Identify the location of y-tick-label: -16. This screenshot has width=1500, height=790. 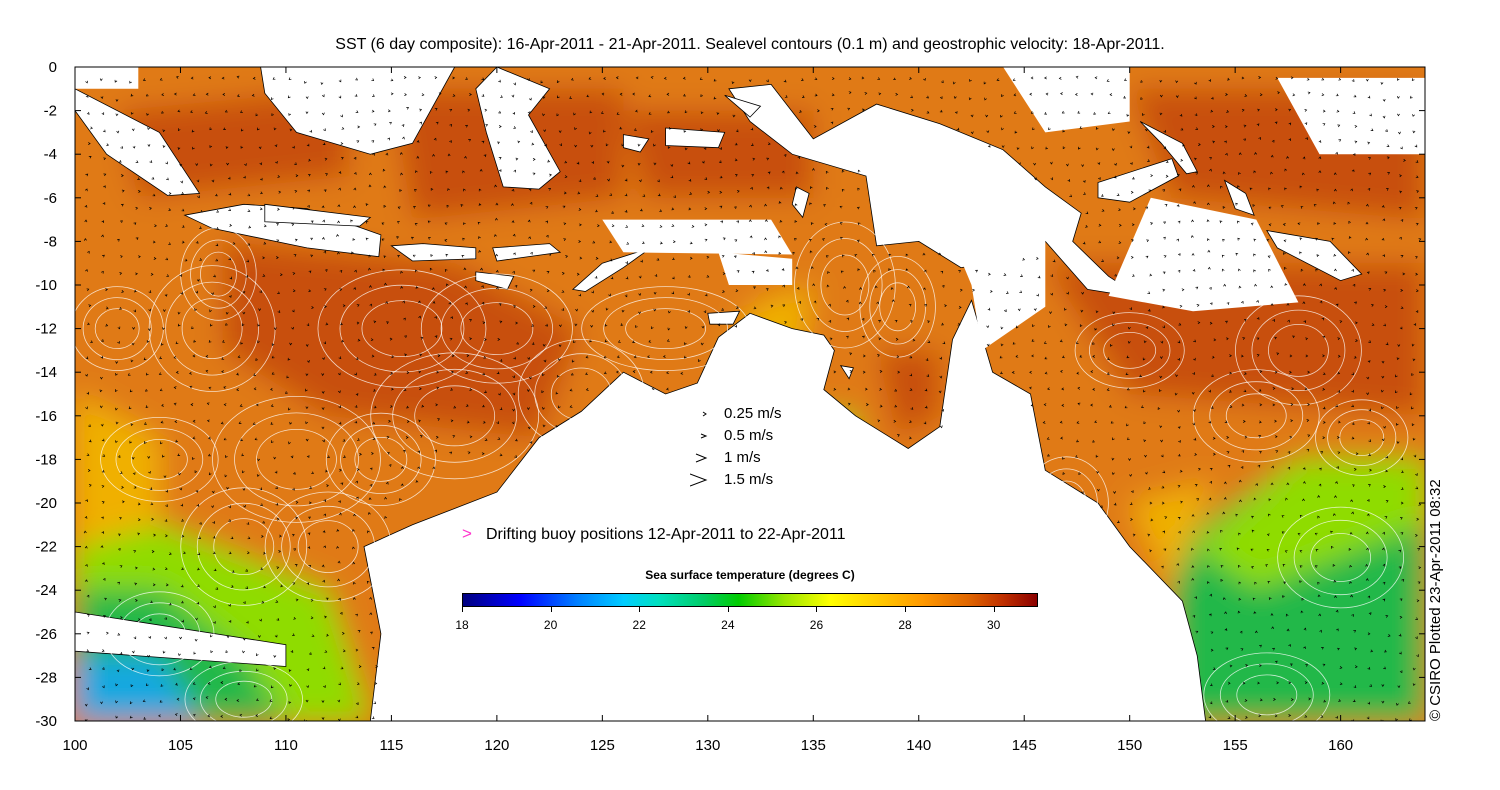
(46, 416).